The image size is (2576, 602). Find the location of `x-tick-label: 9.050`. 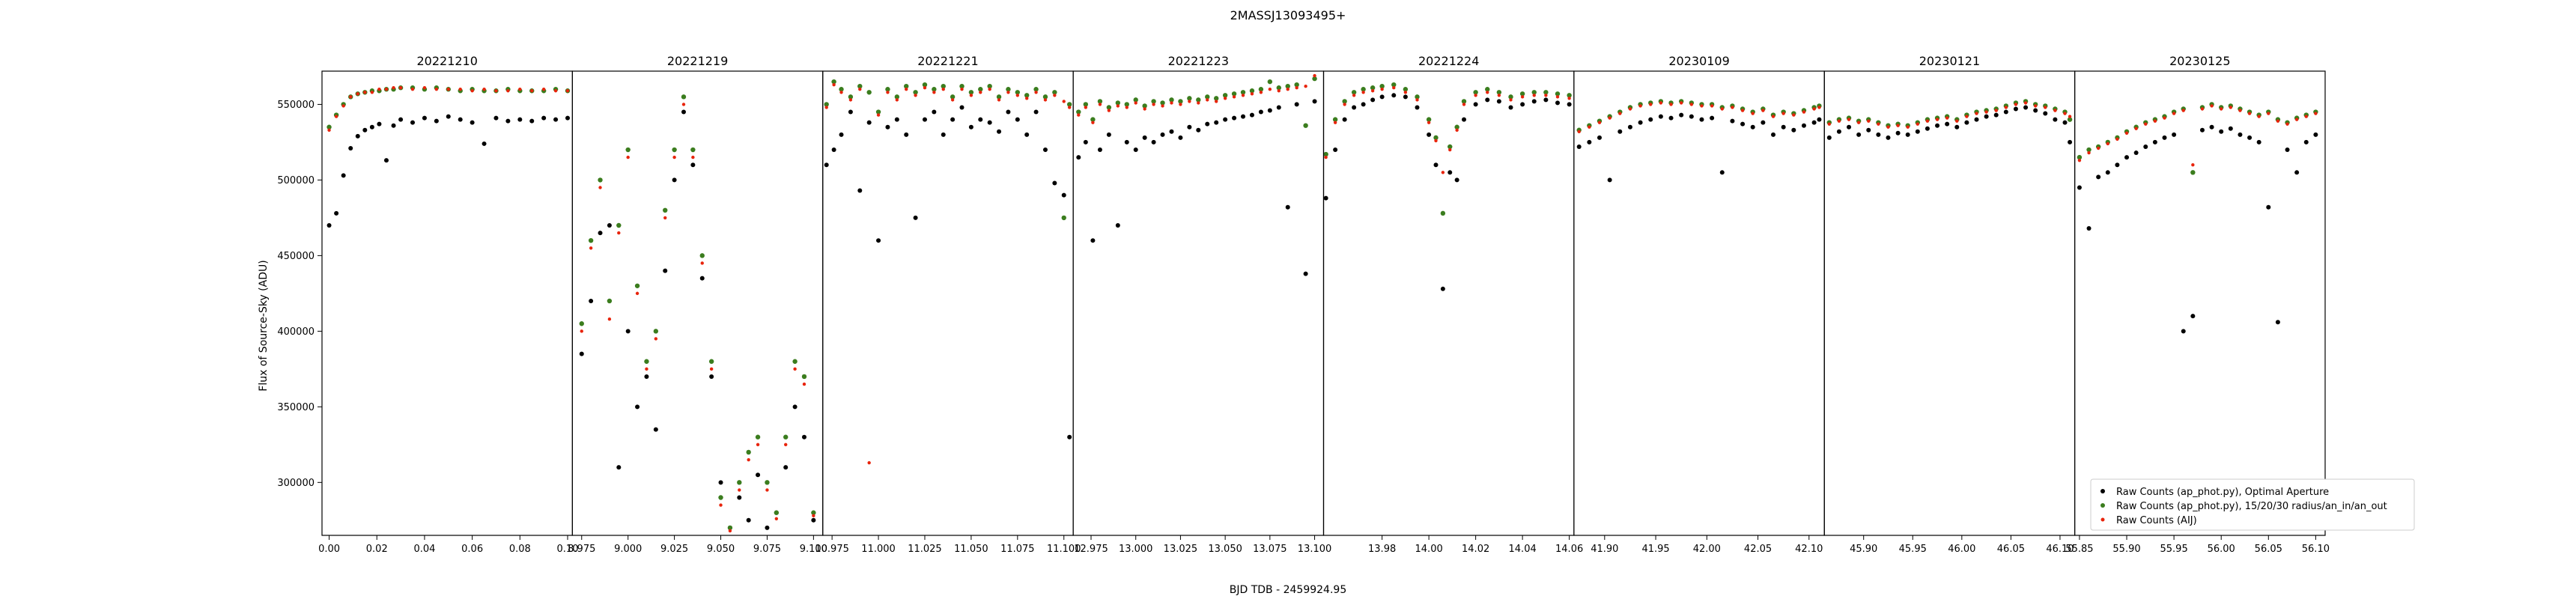

x-tick-label: 9.050 is located at coordinates (721, 549).